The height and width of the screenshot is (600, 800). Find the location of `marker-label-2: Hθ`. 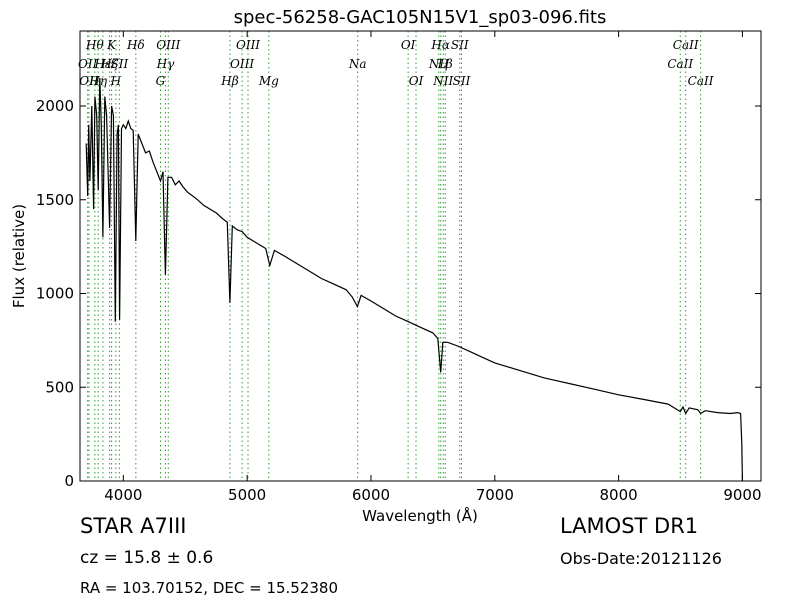

marker-label-2: Hθ is located at coordinates (94, 45).